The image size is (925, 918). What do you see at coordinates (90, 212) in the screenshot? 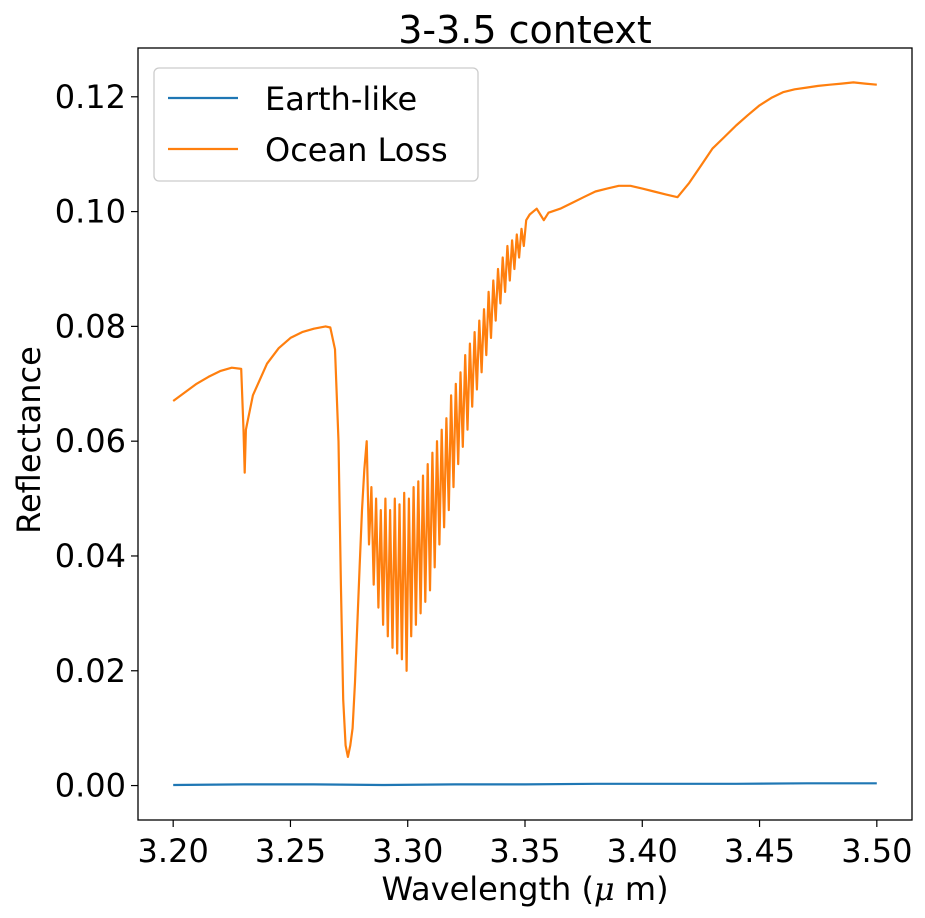
I see `y-tick-label: 0.10` at bounding box center [90, 212].